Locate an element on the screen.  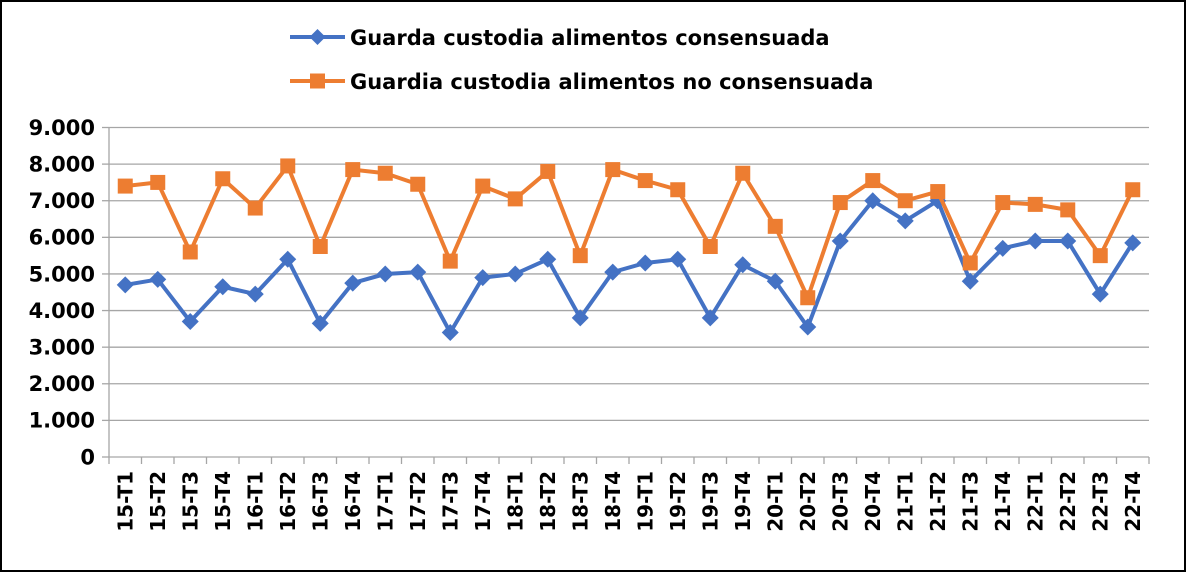
x-tick-label: 17-T1 is located at coordinates (385, 501).